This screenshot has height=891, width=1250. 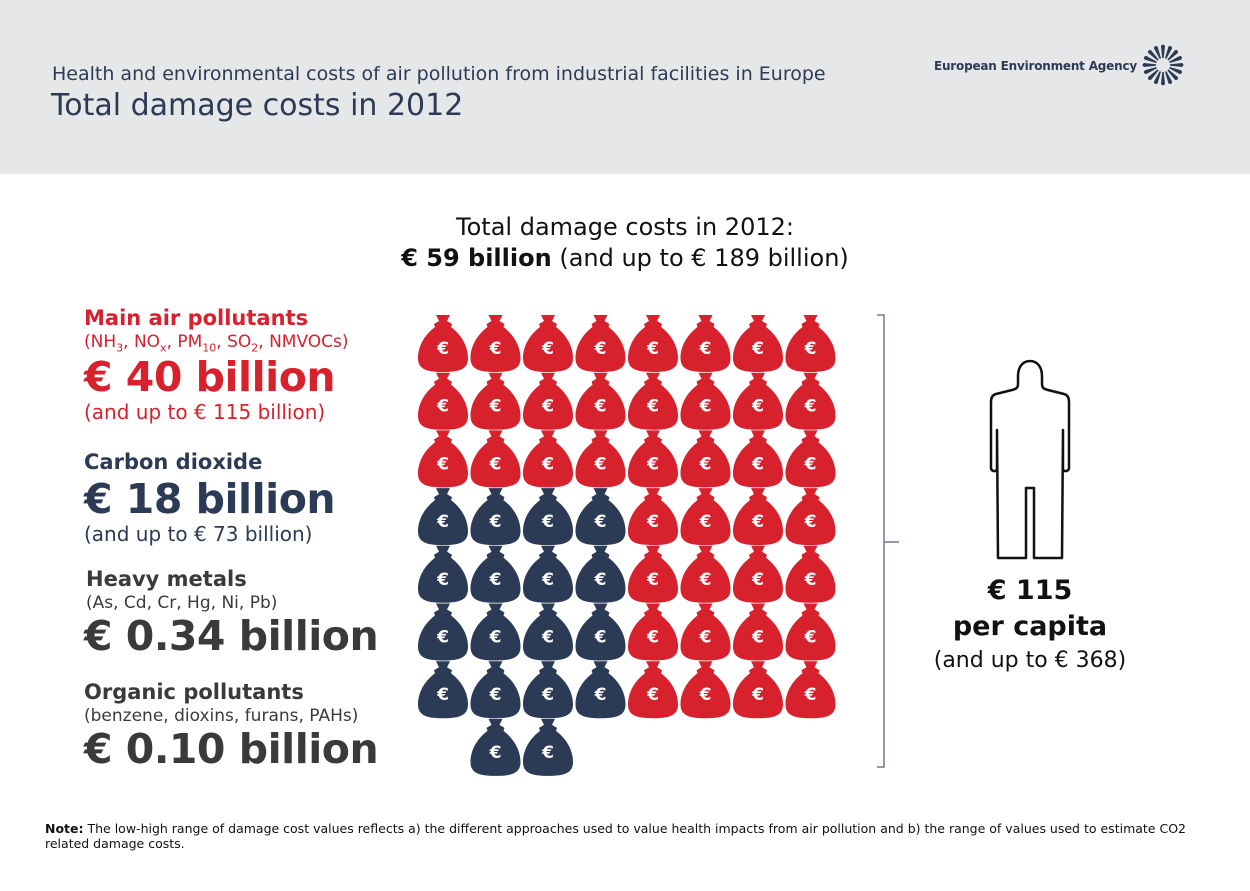 I want to click on substance-subscript: 3, so click(x=120, y=348).